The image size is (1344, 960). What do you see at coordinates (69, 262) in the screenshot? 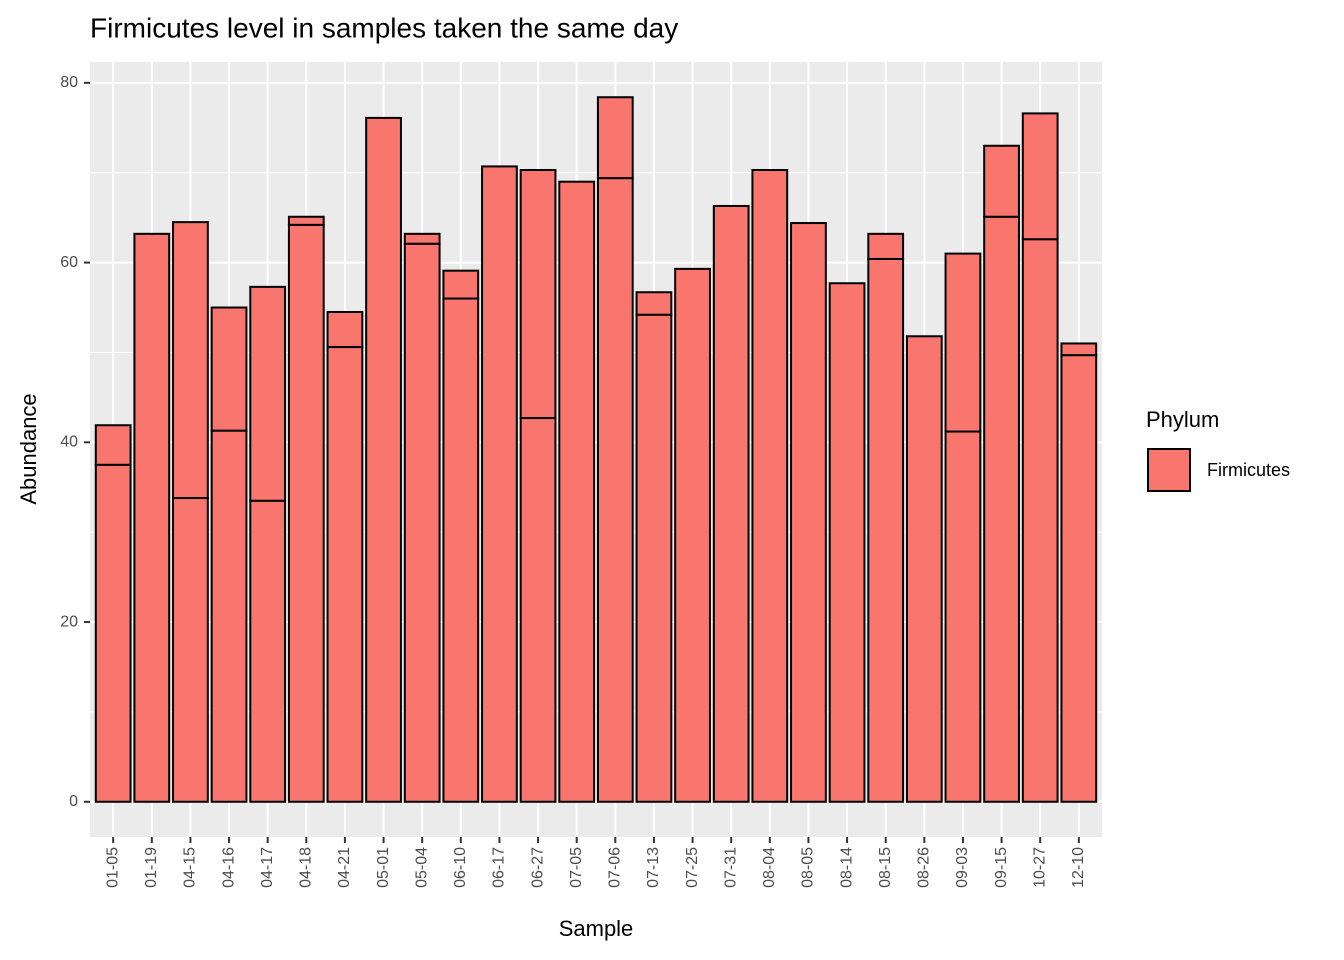
I see `y-tick-label: 60` at bounding box center [69, 262].